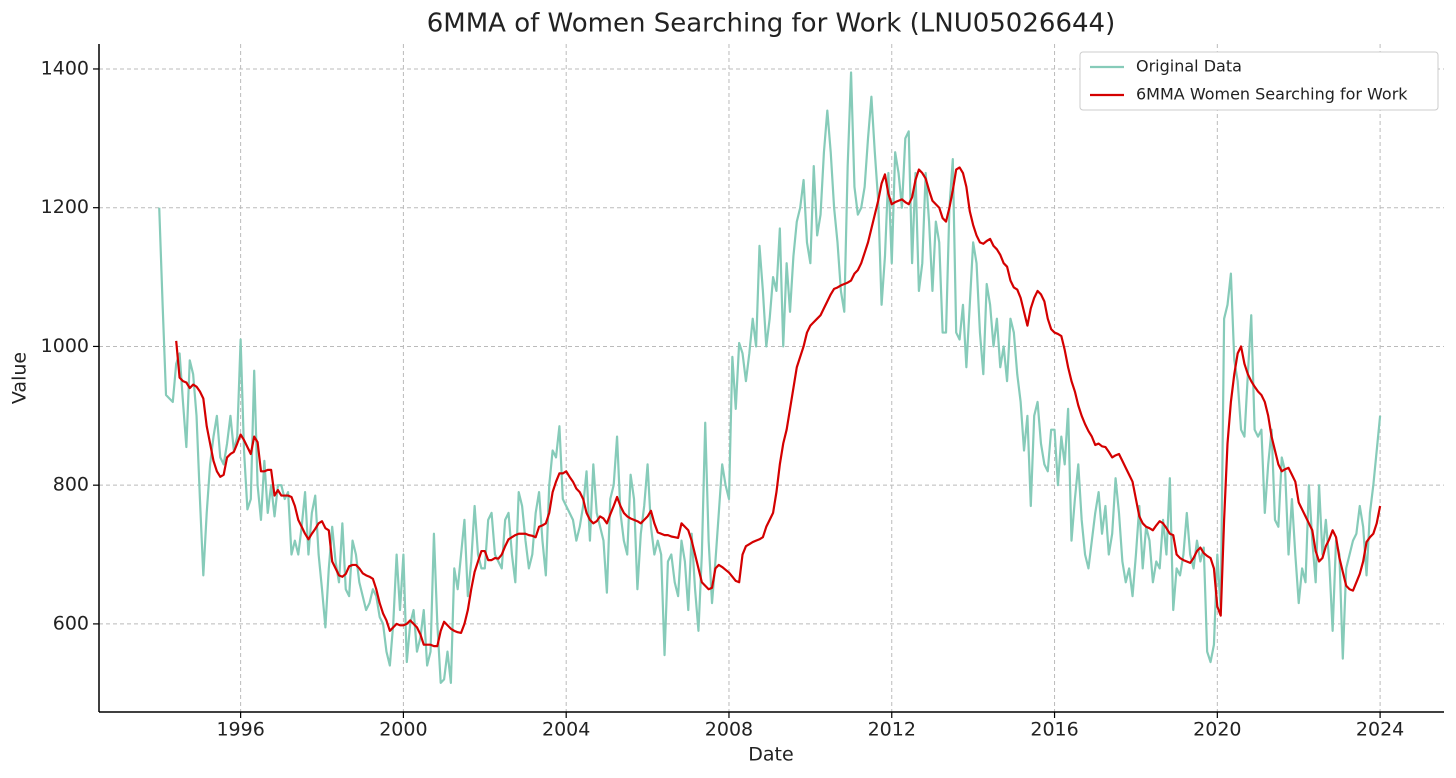 This screenshot has height=778, width=1456. What do you see at coordinates (1217, 730) in the screenshot?
I see `x-tick-label: 2020` at bounding box center [1217, 730].